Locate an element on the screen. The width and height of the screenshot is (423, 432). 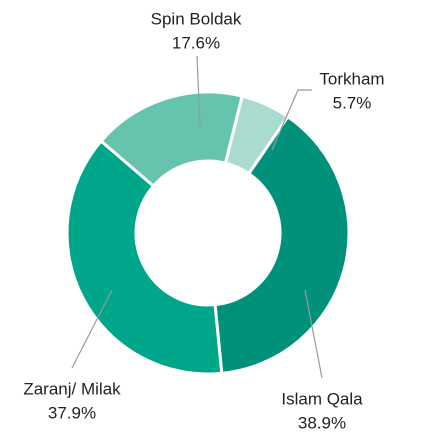
slice-label: Torkham is located at coordinates (351, 78).